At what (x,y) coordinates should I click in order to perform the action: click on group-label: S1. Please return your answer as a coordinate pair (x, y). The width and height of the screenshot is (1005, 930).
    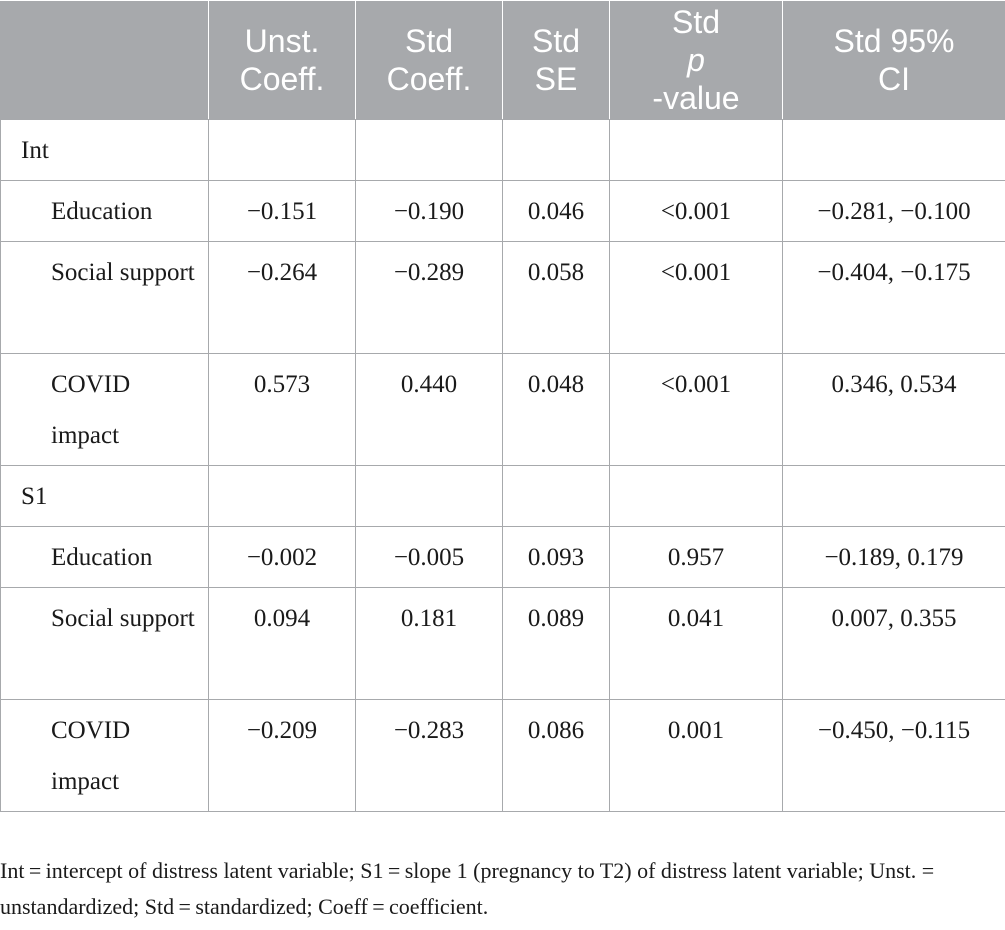
    Looking at the image, I should click on (104, 496).